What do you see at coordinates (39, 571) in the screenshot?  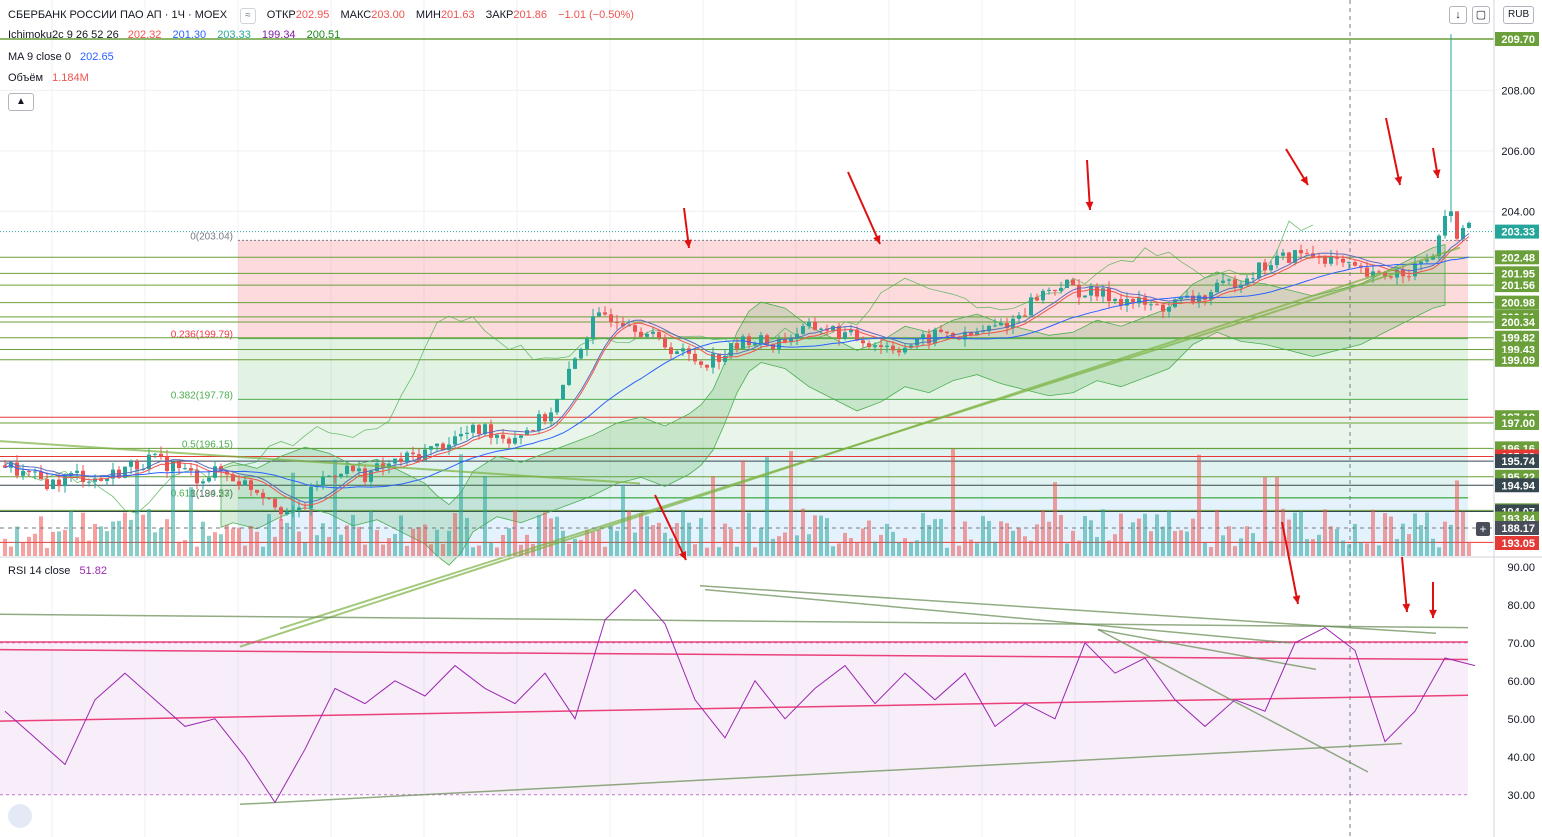 I see `rsi-label: RSI 14 close` at bounding box center [39, 571].